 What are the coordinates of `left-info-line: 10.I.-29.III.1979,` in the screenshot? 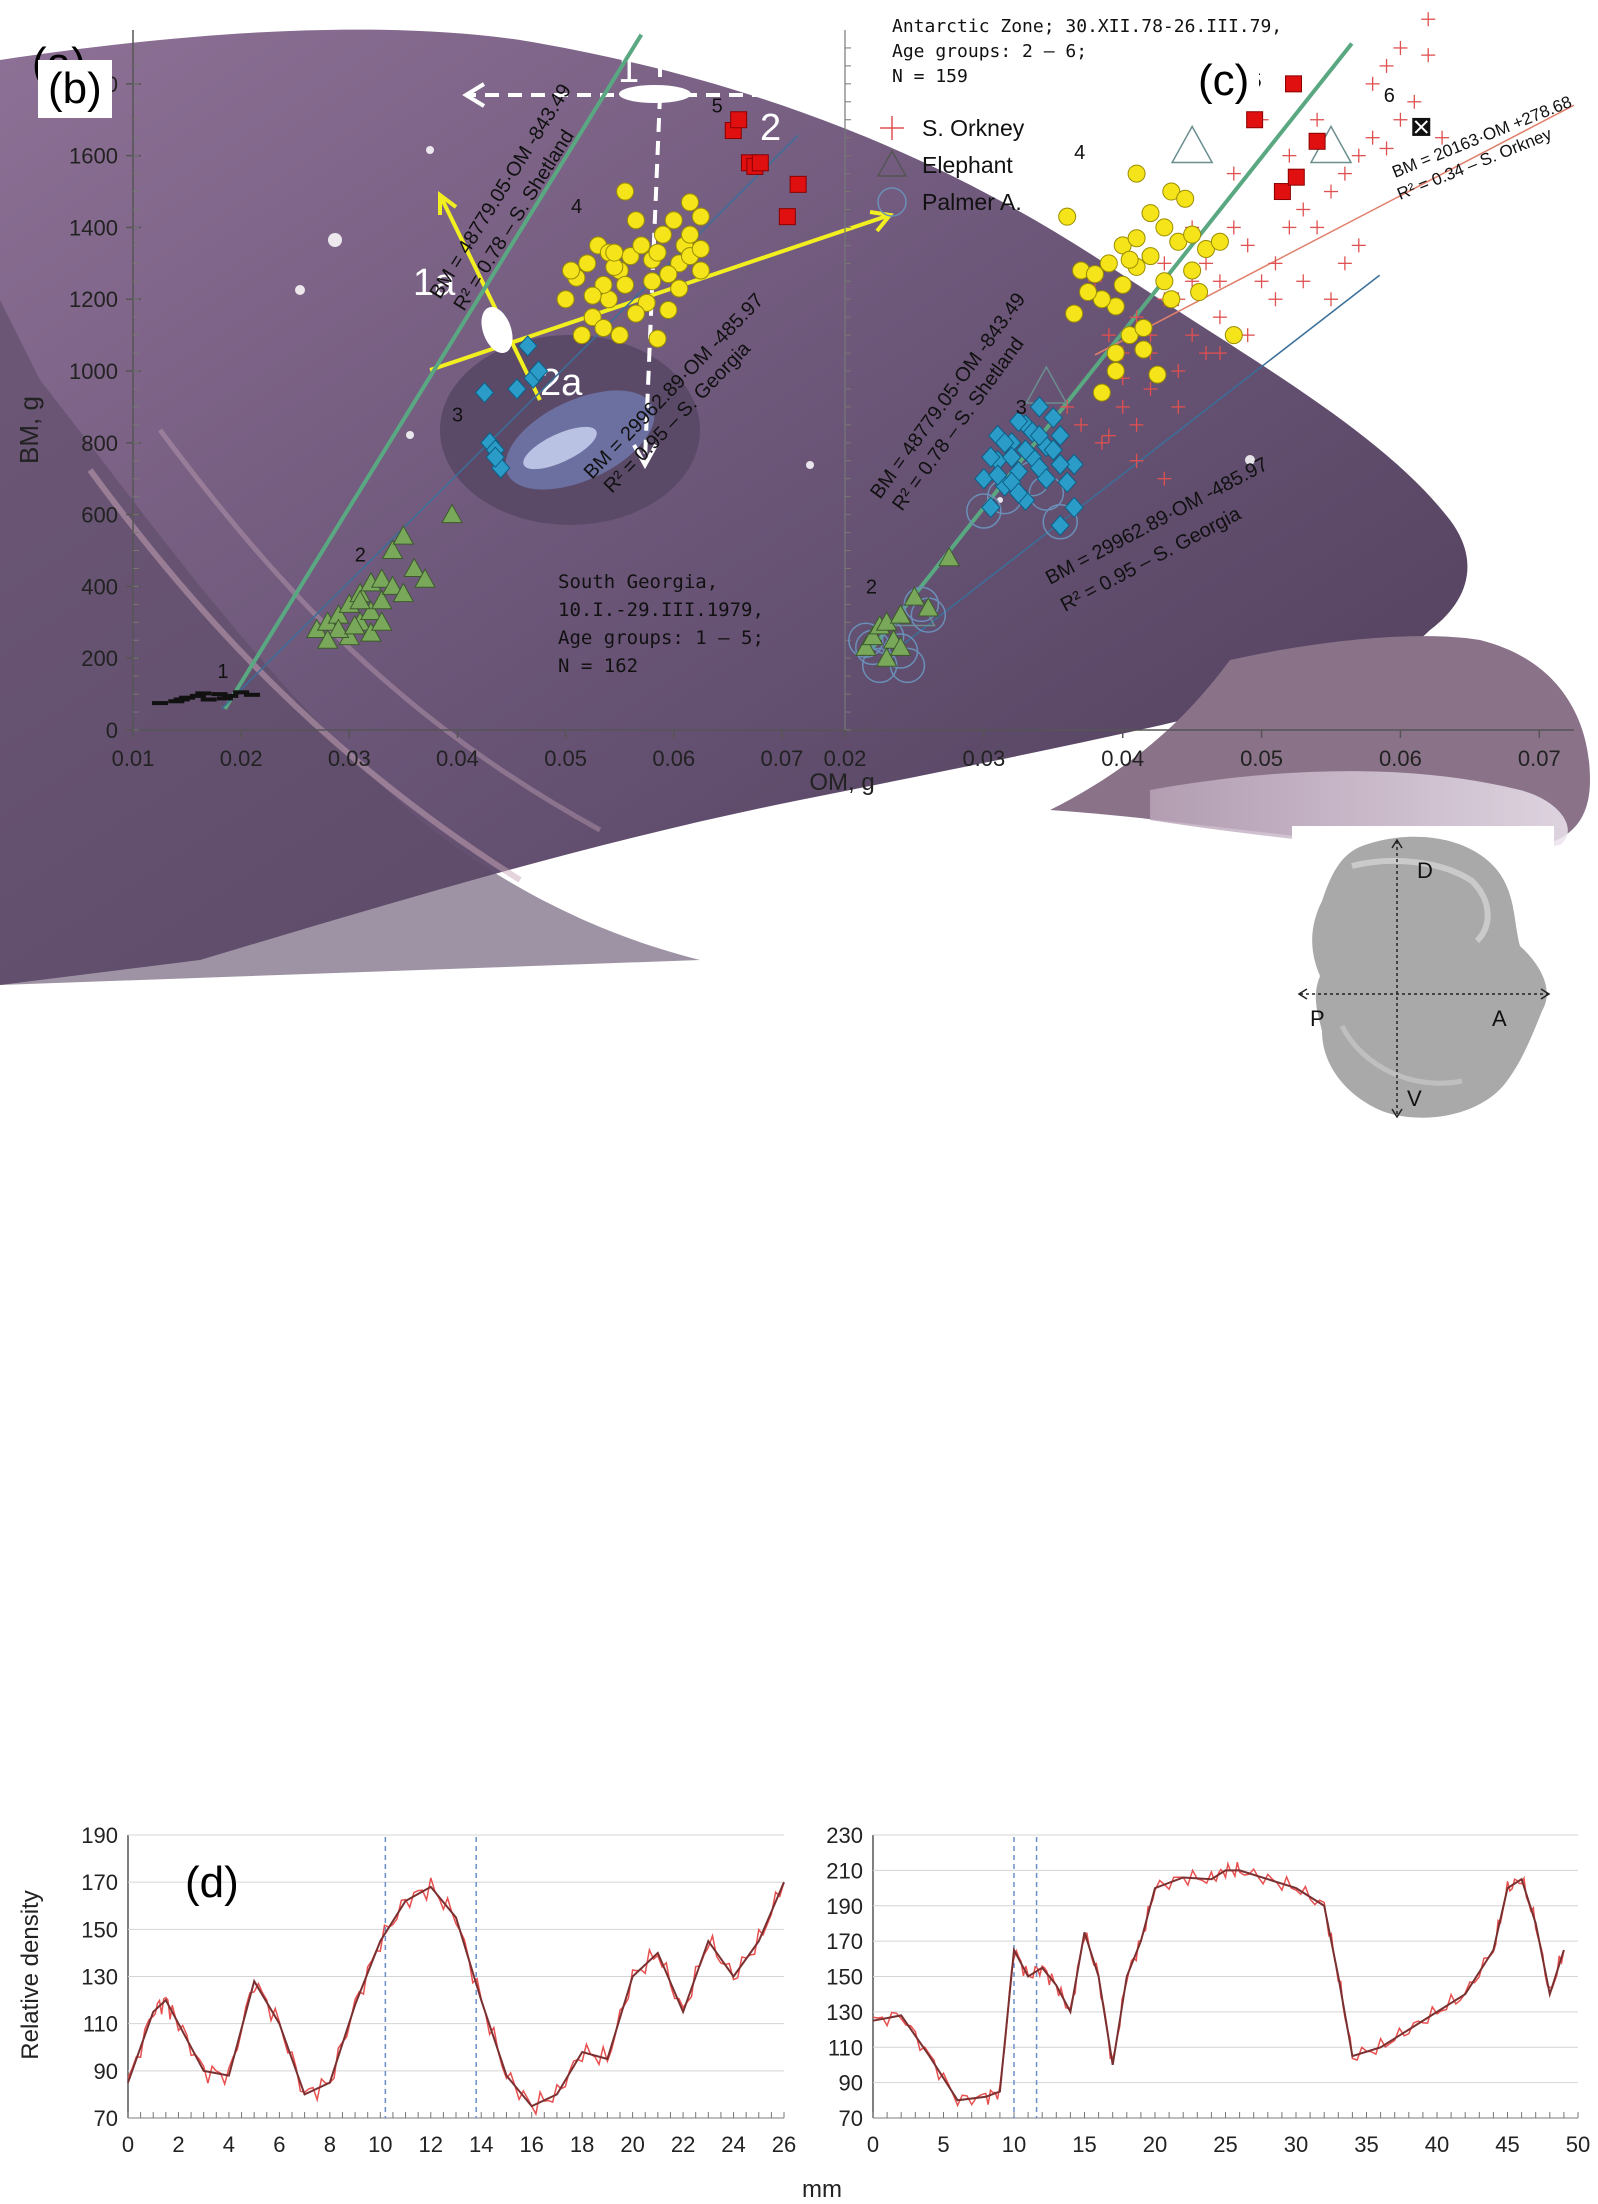 It's located at (661, 610).